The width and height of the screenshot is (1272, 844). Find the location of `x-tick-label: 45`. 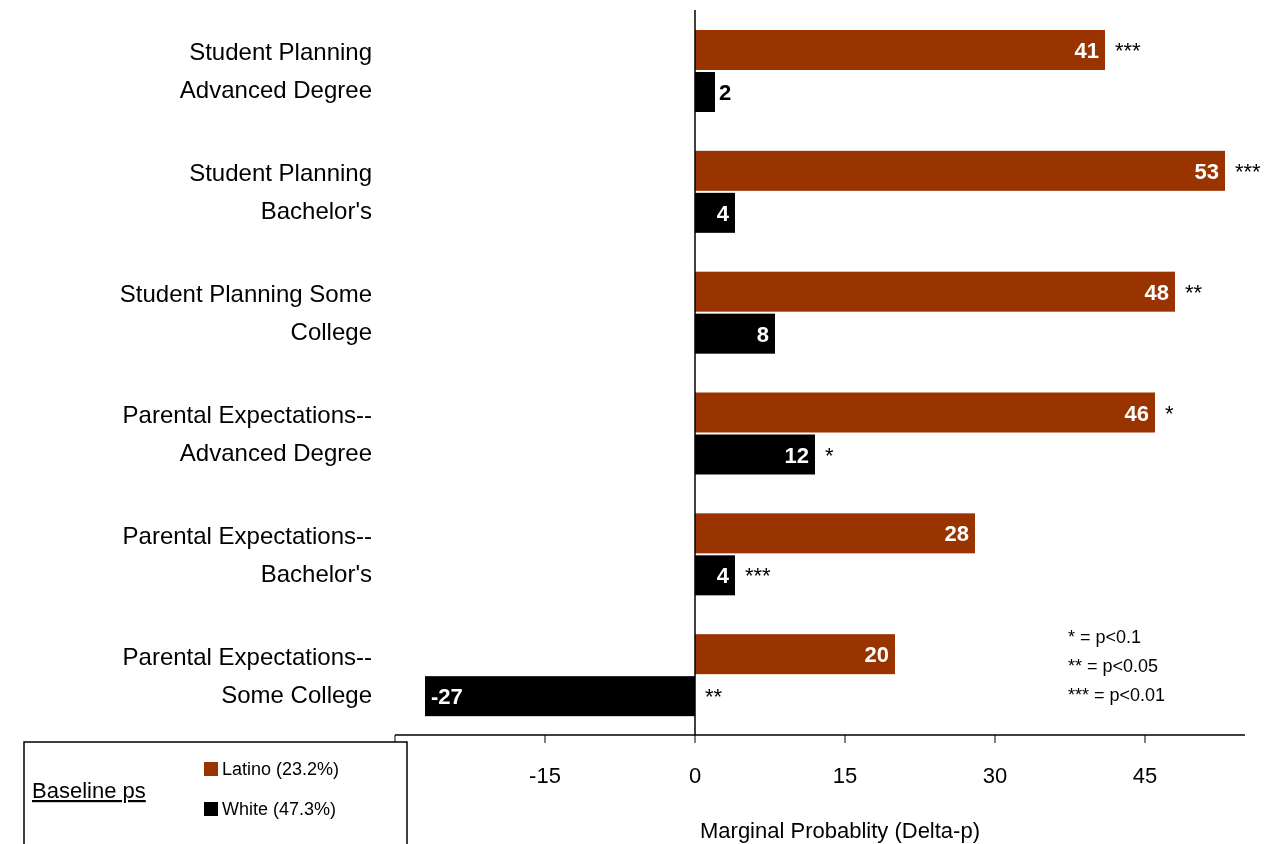

x-tick-label: 45 is located at coordinates (1145, 775).